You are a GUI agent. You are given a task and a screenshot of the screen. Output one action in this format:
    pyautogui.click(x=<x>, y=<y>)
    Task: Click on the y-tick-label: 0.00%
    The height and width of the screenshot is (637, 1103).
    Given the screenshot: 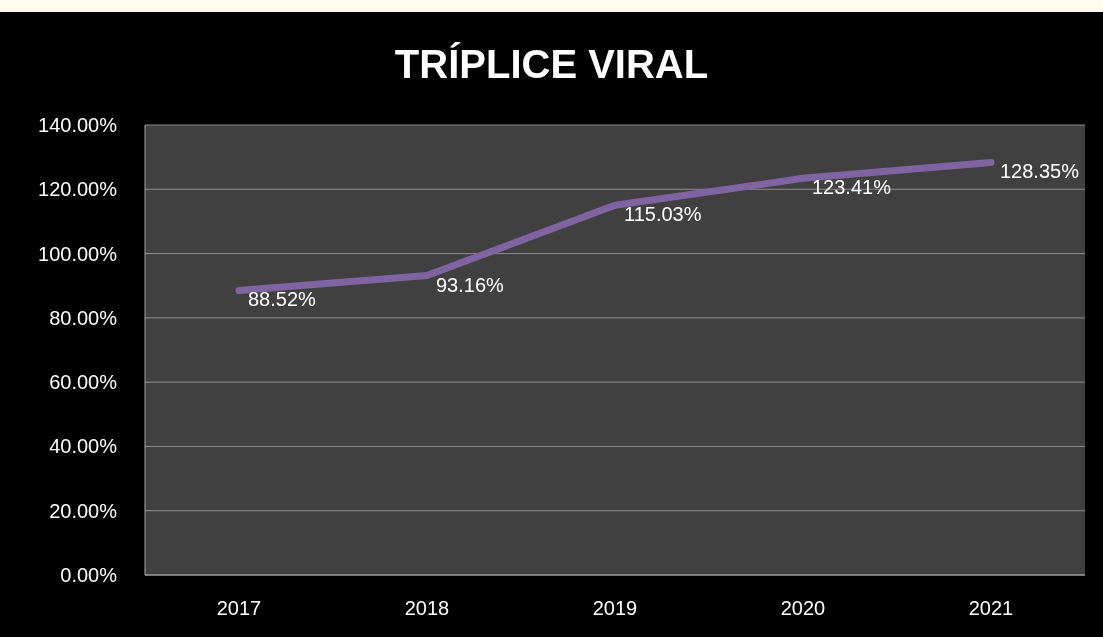 What is the action you would take?
    pyautogui.click(x=89, y=575)
    